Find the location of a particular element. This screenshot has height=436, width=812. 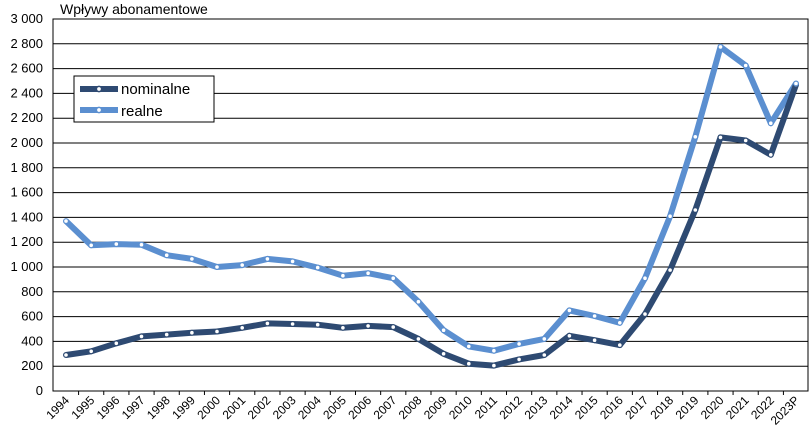

y-tick-label: 2 800 is located at coordinates (26, 43).